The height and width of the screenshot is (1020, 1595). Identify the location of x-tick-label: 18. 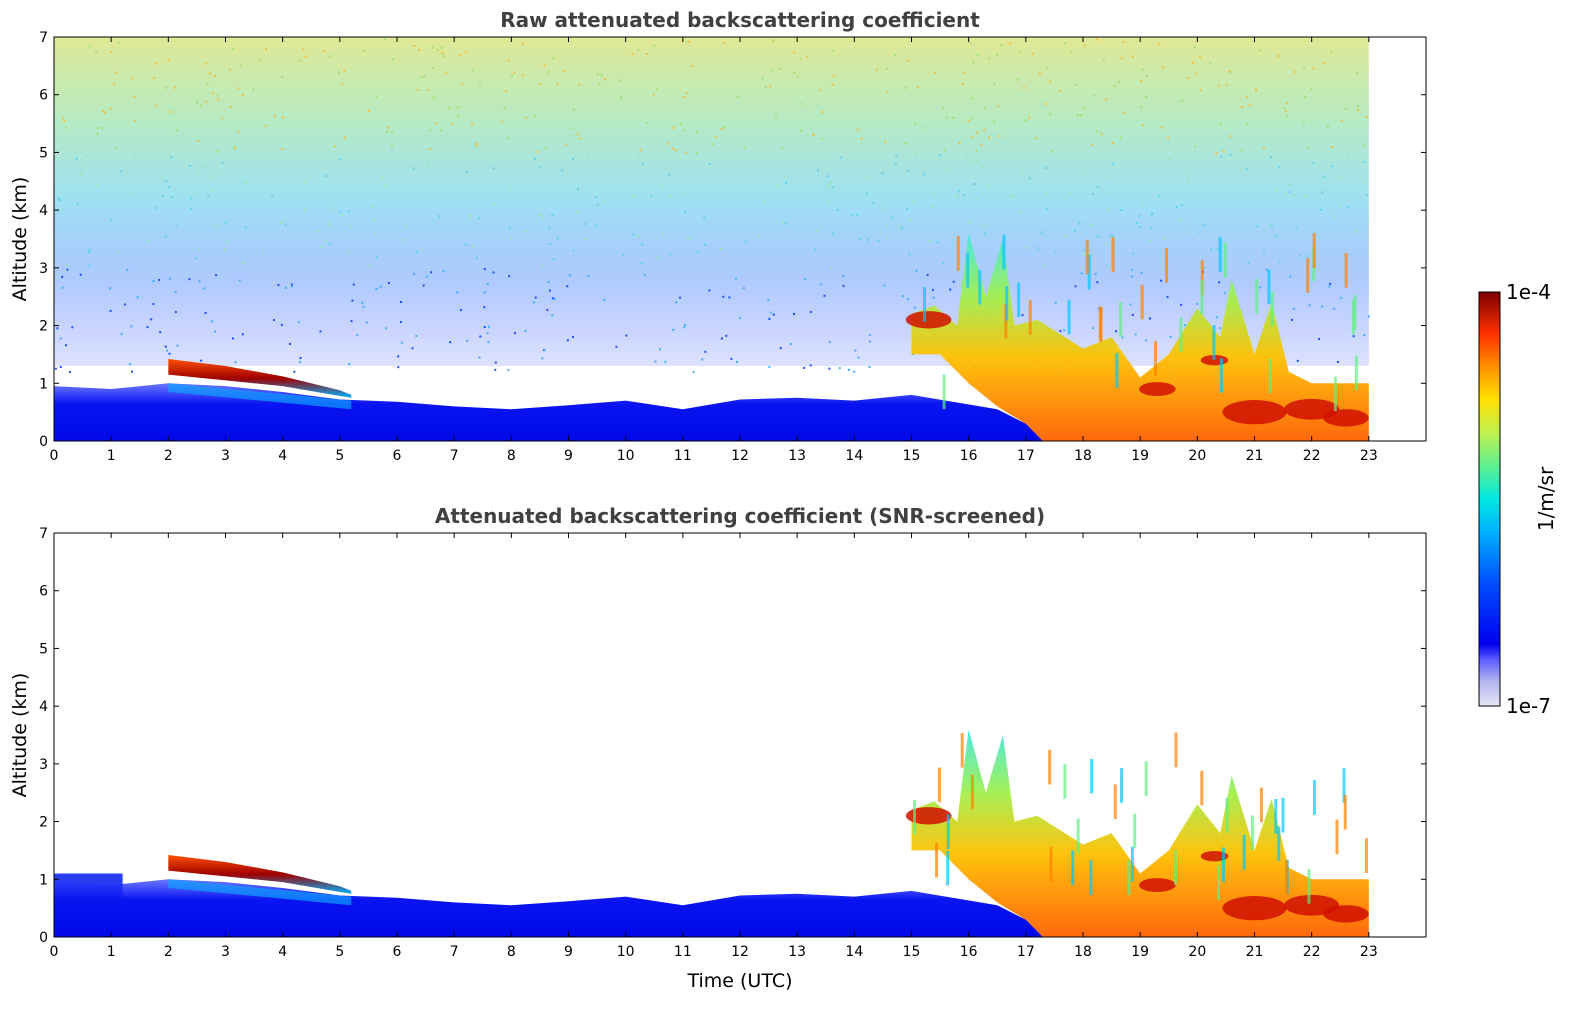
(1083, 456).